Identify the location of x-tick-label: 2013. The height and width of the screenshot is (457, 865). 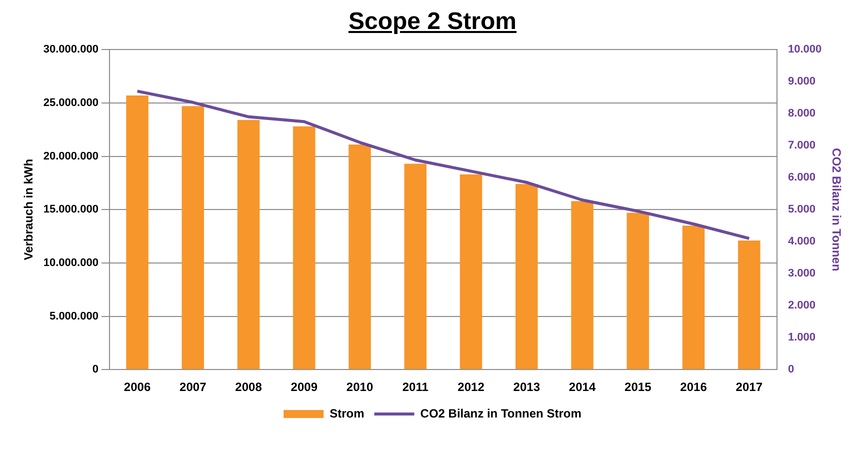
(526, 387).